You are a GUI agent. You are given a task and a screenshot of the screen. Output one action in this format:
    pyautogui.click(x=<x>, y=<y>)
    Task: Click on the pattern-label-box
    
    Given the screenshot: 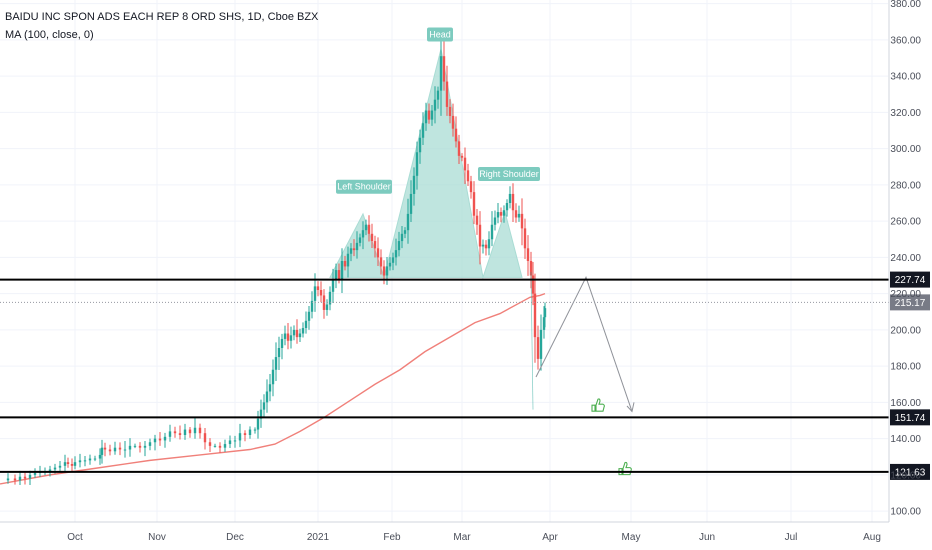 What is the action you would take?
    pyautogui.click(x=509, y=174)
    